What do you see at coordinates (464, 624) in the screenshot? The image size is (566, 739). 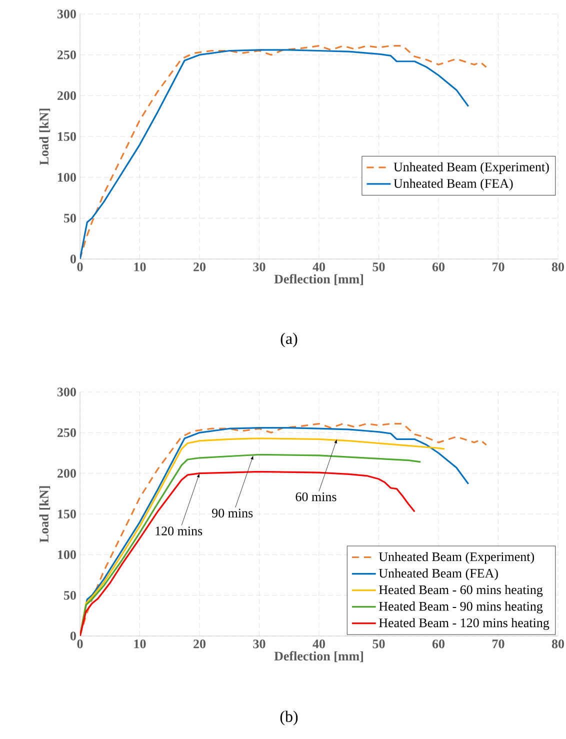 I see `legend-label: Heated Beam - 120 mins heating` at bounding box center [464, 624].